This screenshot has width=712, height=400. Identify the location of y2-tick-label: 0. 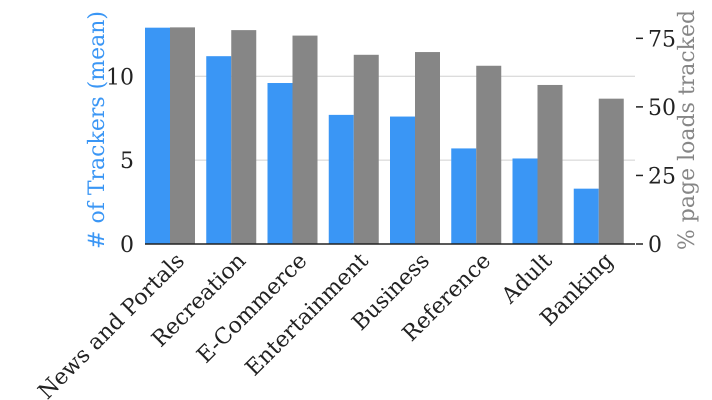
(655, 245).